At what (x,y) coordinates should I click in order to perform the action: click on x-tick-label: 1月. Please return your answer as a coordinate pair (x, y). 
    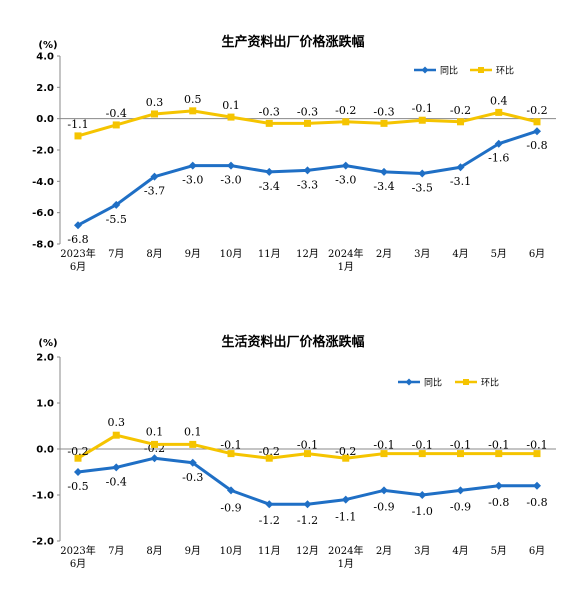
    Looking at the image, I should click on (346, 267).